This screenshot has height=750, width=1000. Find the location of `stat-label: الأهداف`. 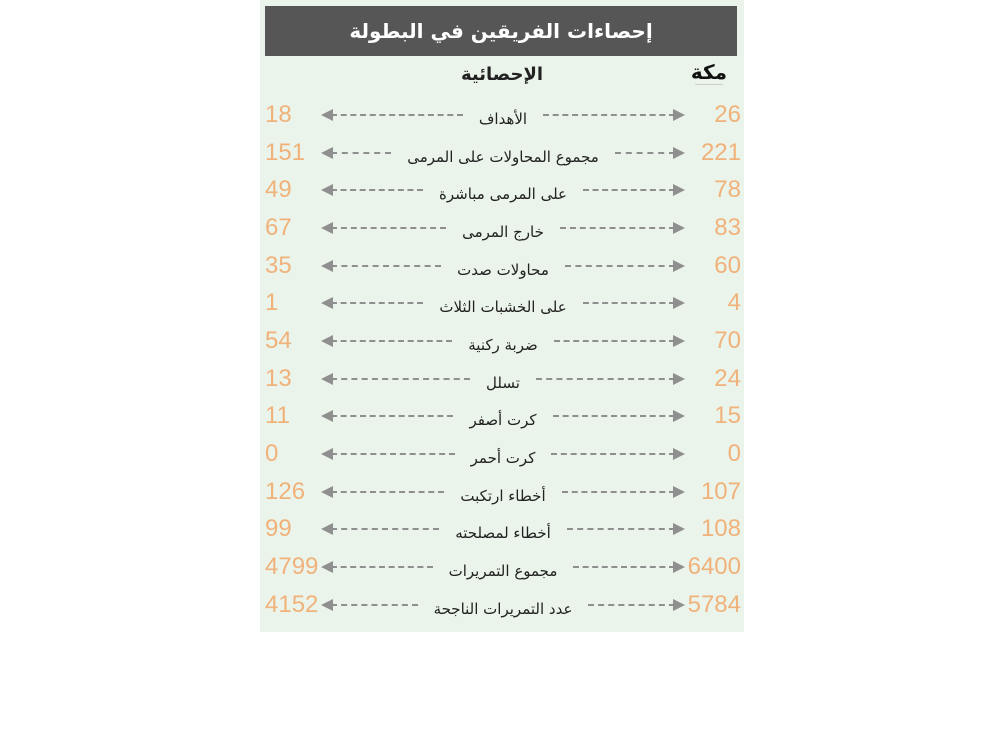

stat-label: الأهداف is located at coordinates (503, 118).